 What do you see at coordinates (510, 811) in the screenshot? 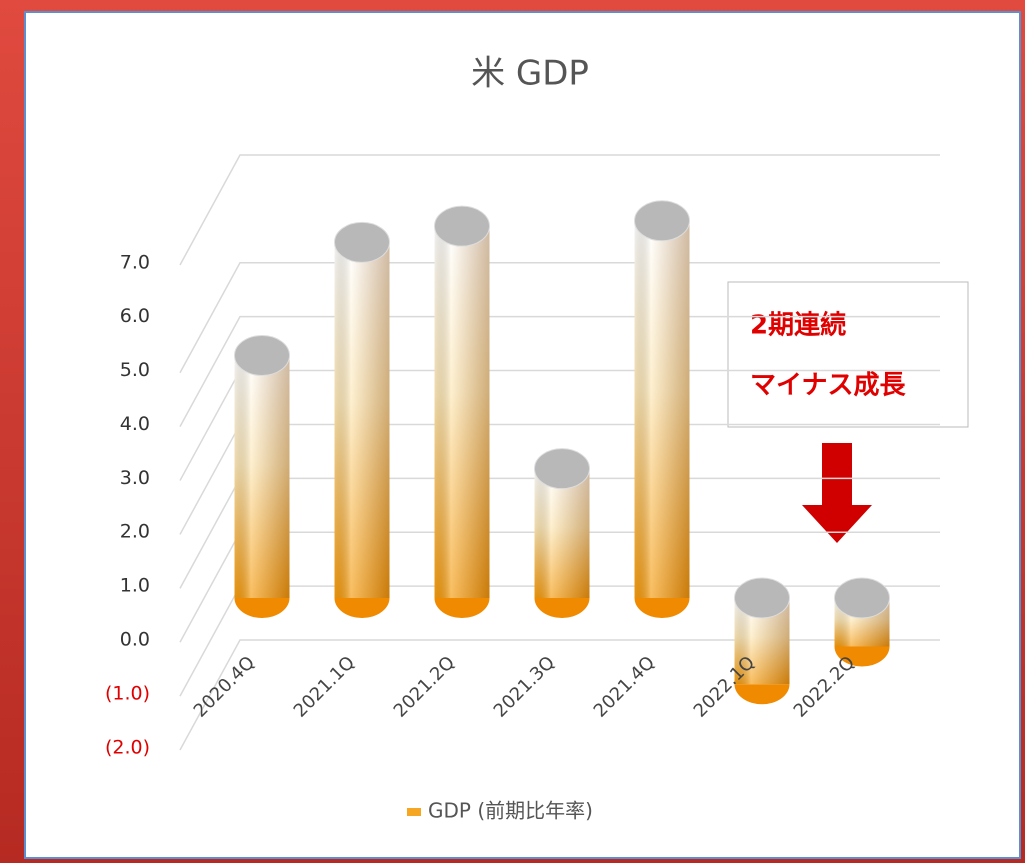
I see `legend-label: GDP (前期比年率)` at bounding box center [510, 811].